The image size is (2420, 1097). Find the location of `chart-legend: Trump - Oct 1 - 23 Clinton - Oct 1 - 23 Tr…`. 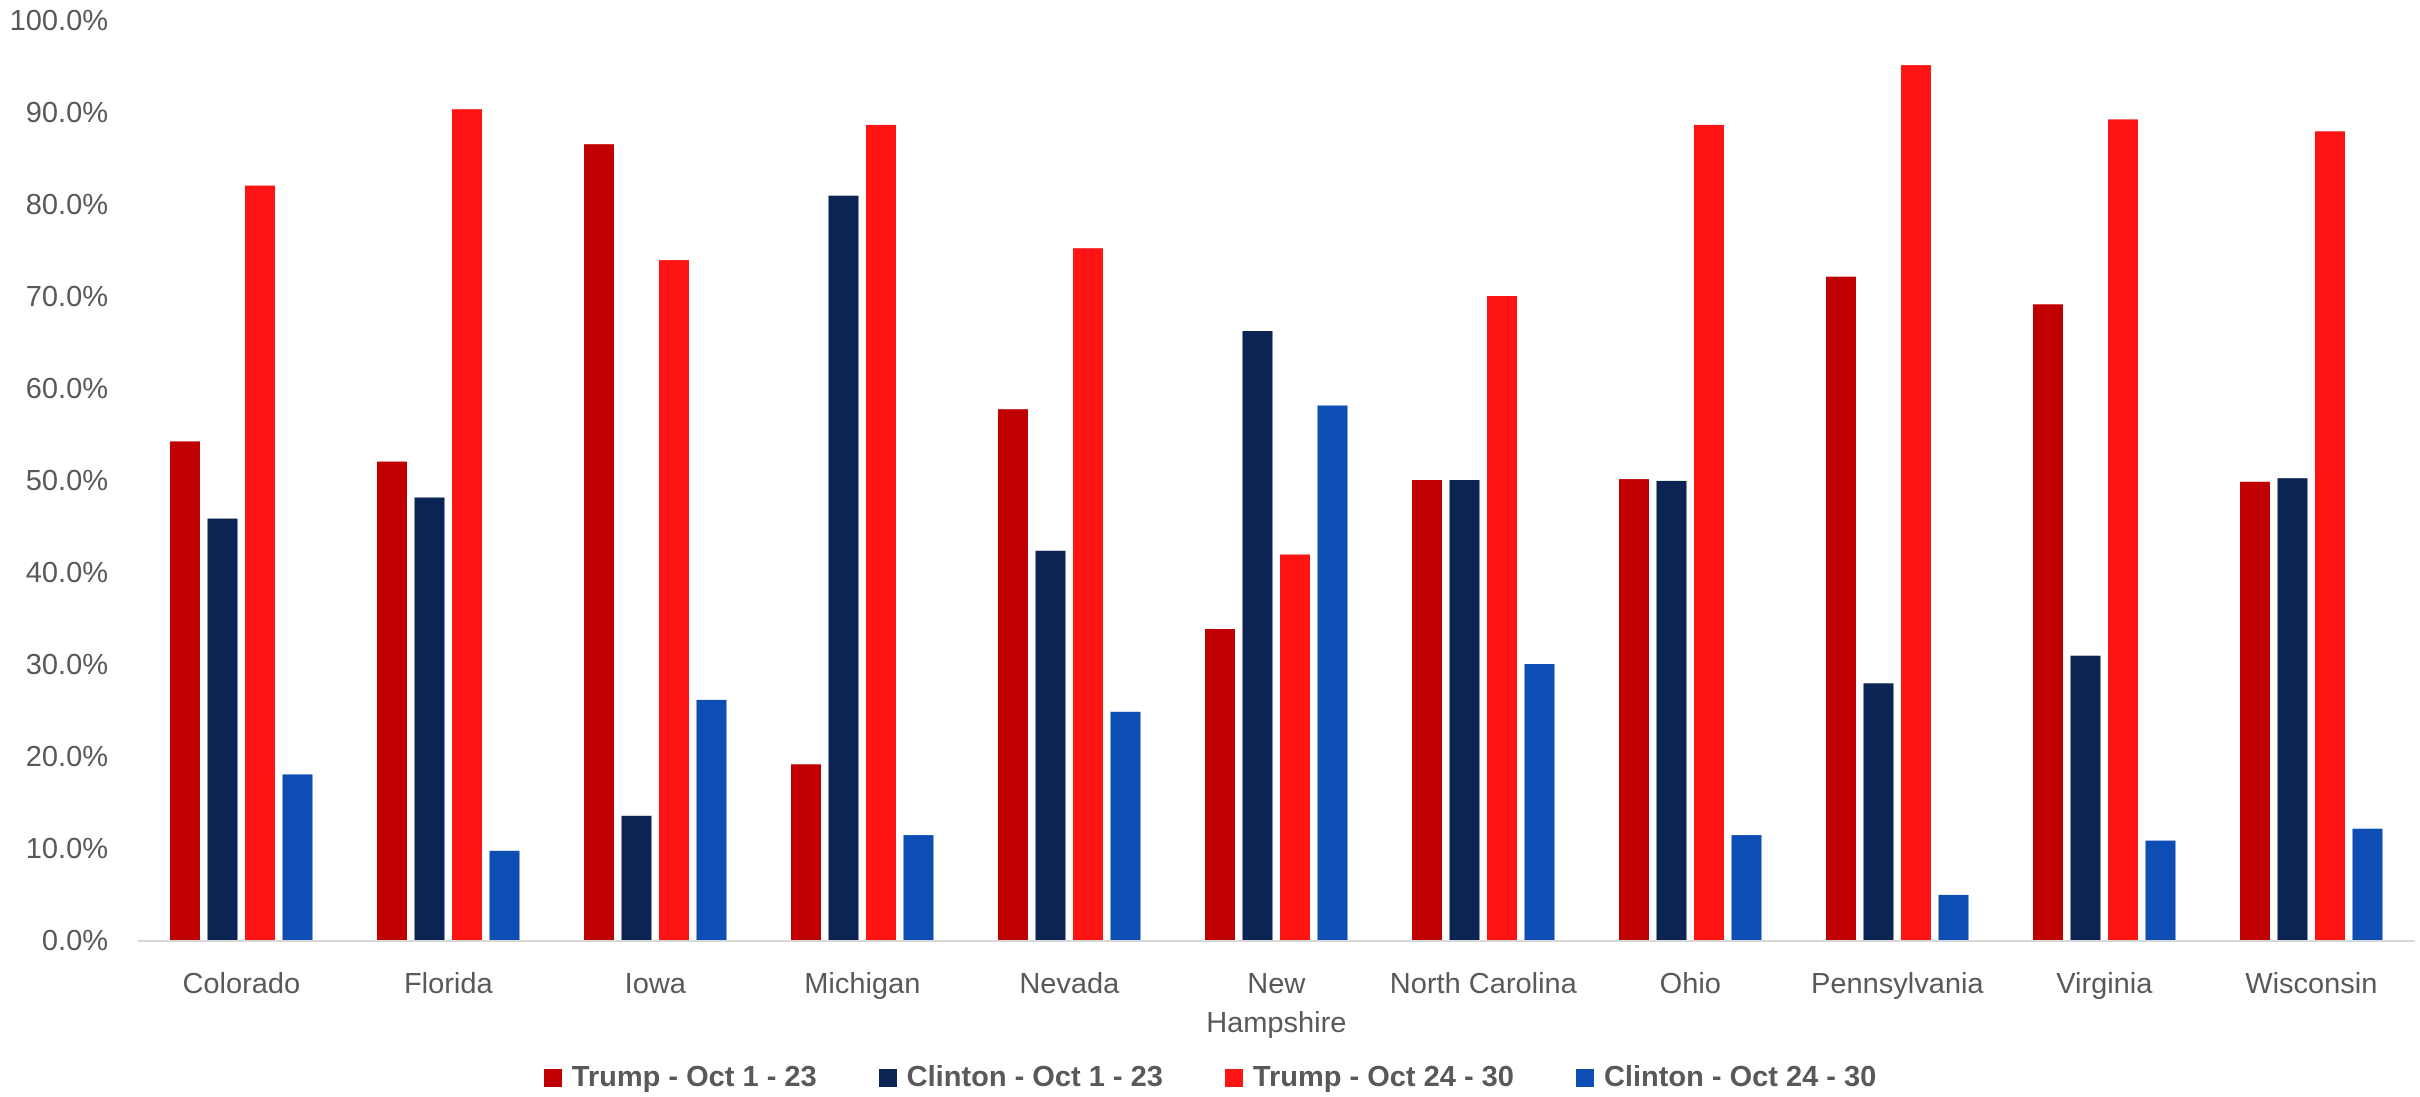

chart-legend: Trump - Oct 1 - 23 Clinton - Oct 1 - 23 Tr… is located at coordinates (1210, 1077).